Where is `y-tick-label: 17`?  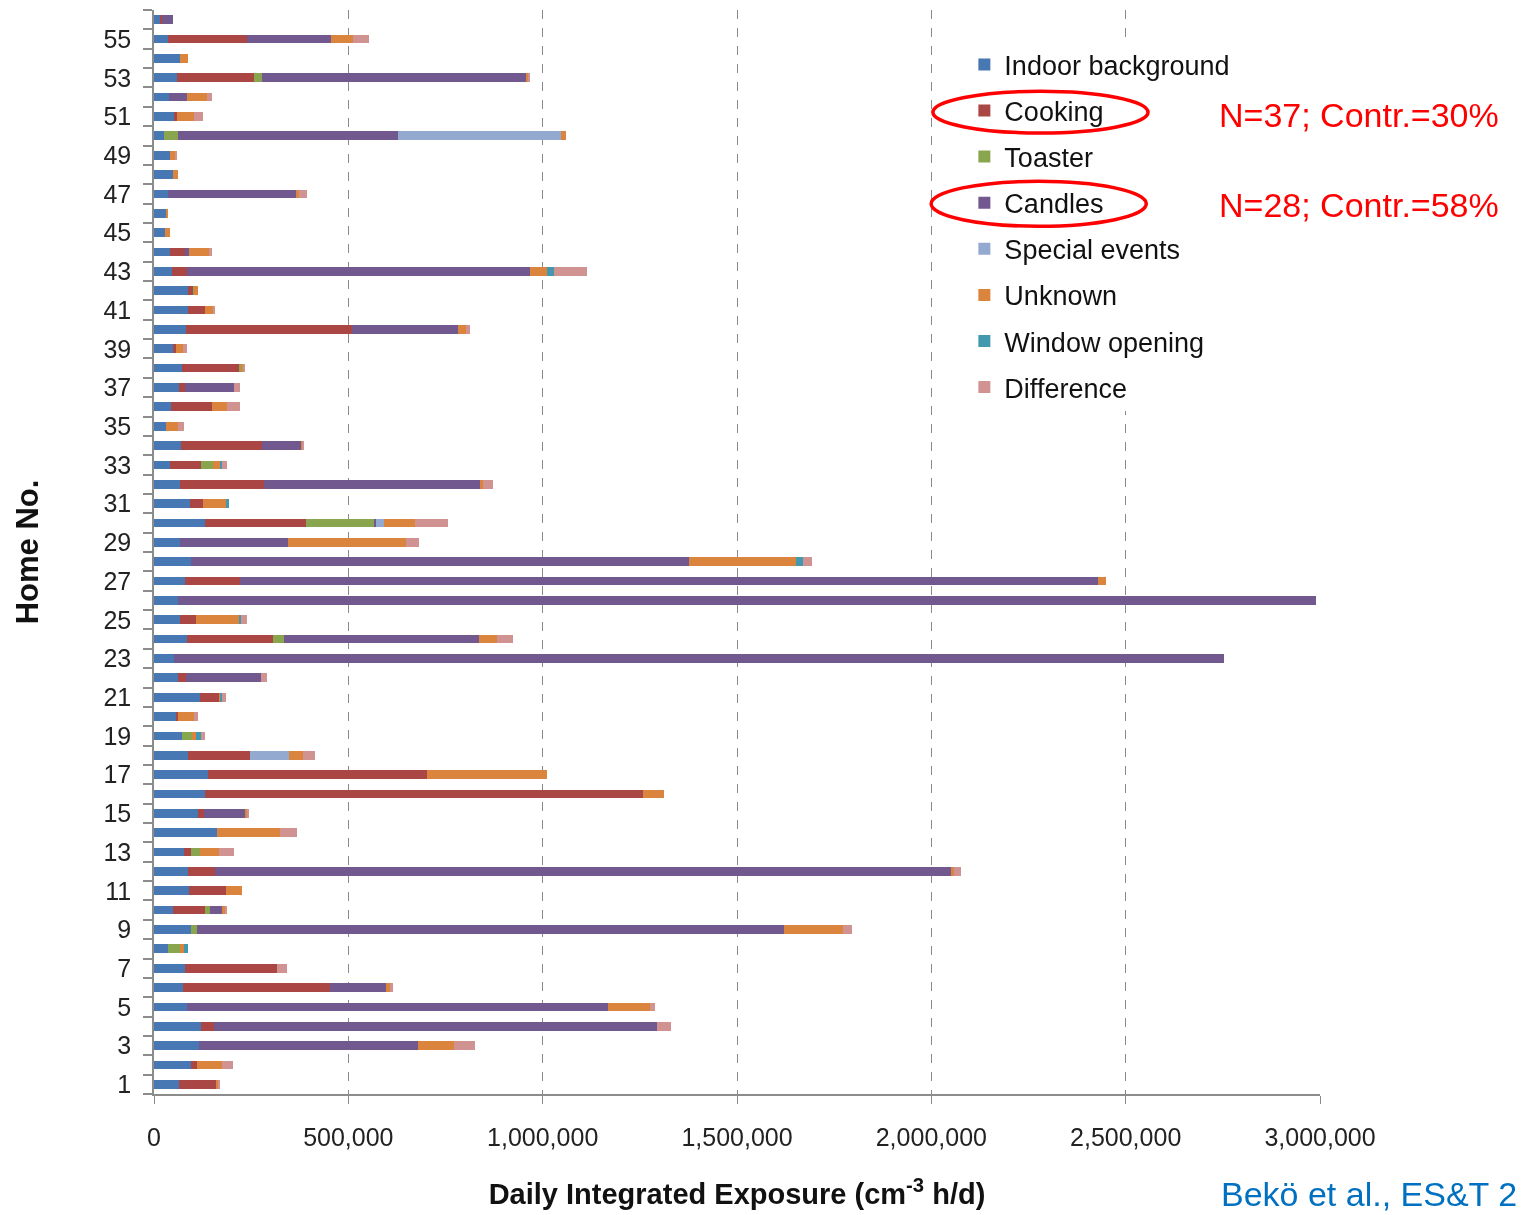 y-tick-label: 17 is located at coordinates (117, 774).